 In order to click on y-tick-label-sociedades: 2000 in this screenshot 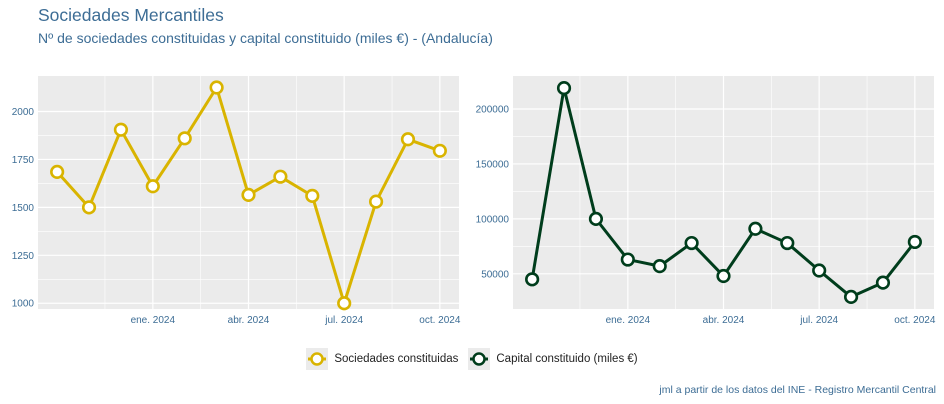, I will do `click(23, 112)`.